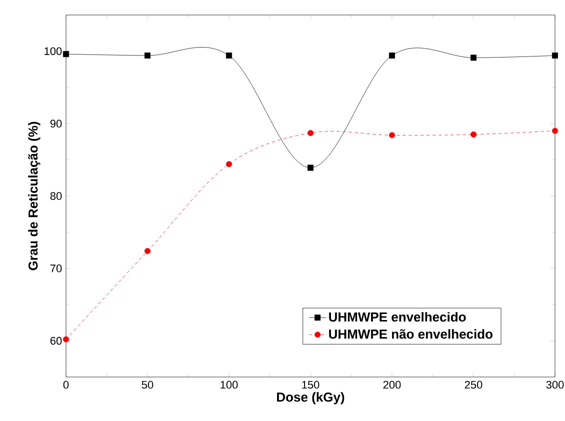 This screenshot has height=421, width=565. Describe the element at coordinates (555, 384) in the screenshot. I see `x-tick-label: 300` at that location.